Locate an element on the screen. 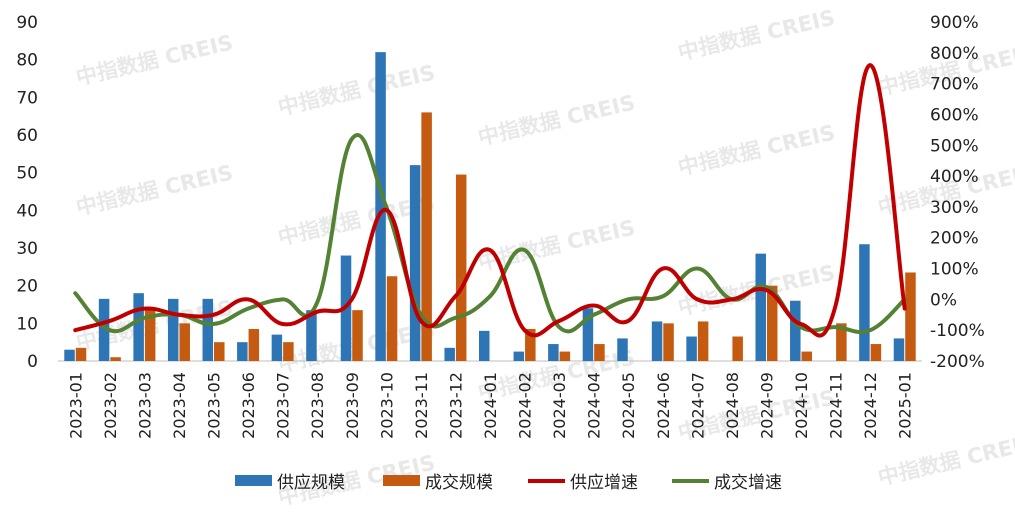 This screenshot has height=524, width=1015. x-axis-tick-label: 2023-08 is located at coordinates (317, 405).